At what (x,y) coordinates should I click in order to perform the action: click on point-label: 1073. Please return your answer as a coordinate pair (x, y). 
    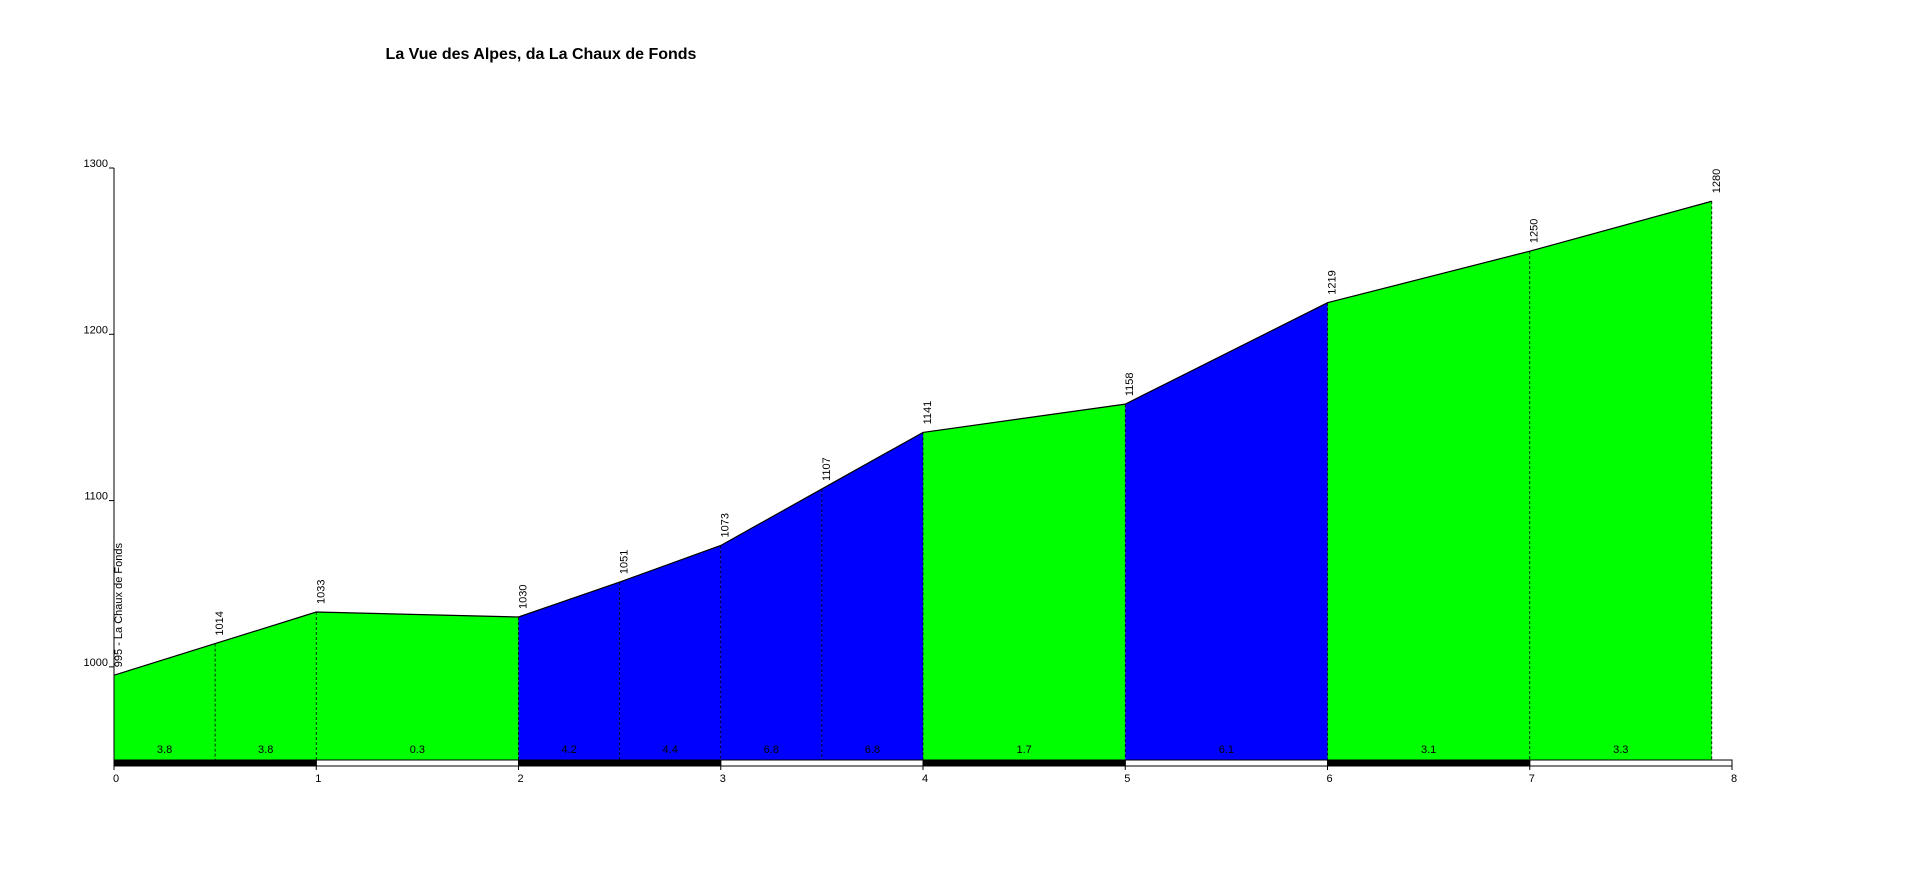
    Looking at the image, I should click on (726, 525).